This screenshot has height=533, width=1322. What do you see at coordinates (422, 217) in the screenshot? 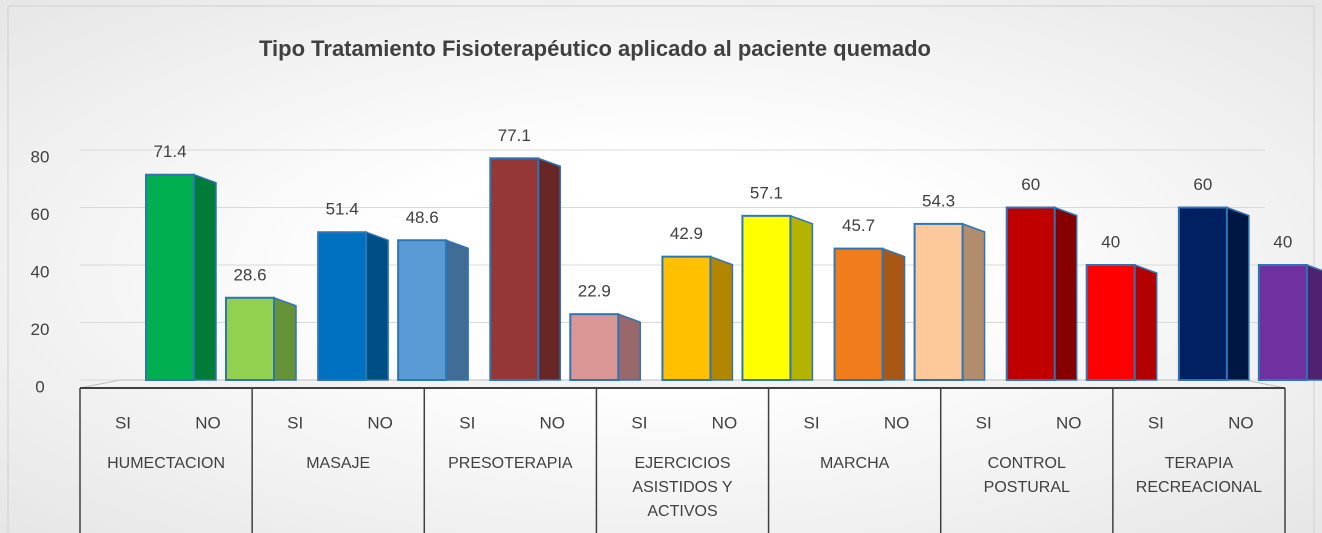
I see `value-label: 48.6` at bounding box center [422, 217].